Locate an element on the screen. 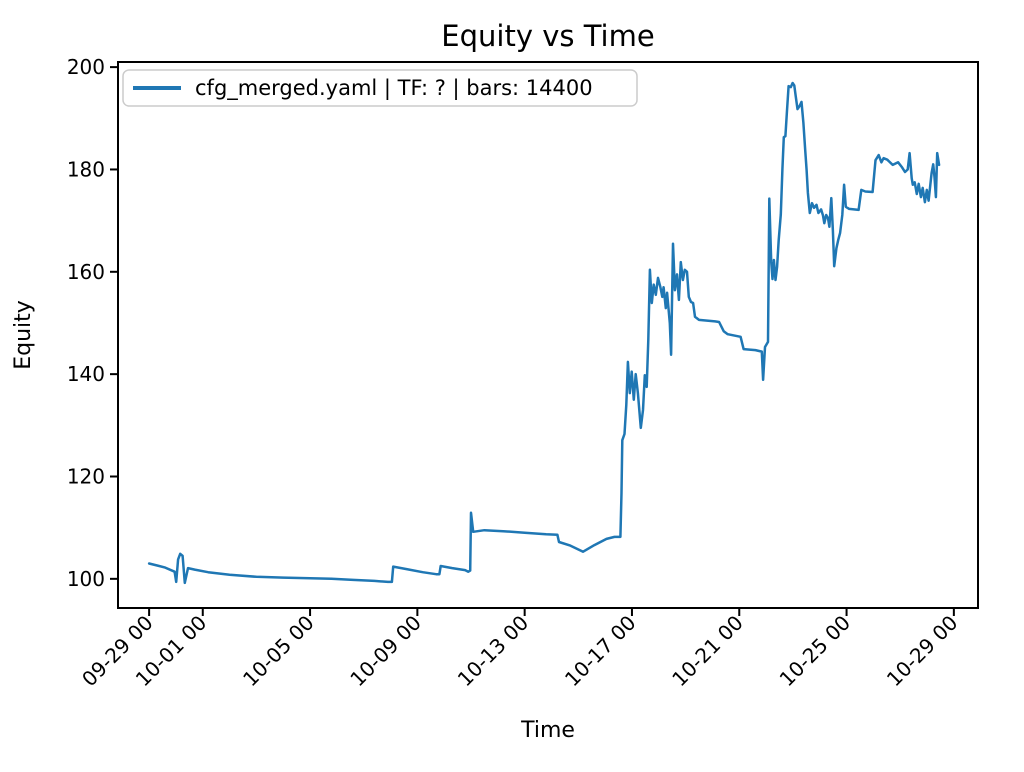  x-axis-label: Time is located at coordinates (547, 730).